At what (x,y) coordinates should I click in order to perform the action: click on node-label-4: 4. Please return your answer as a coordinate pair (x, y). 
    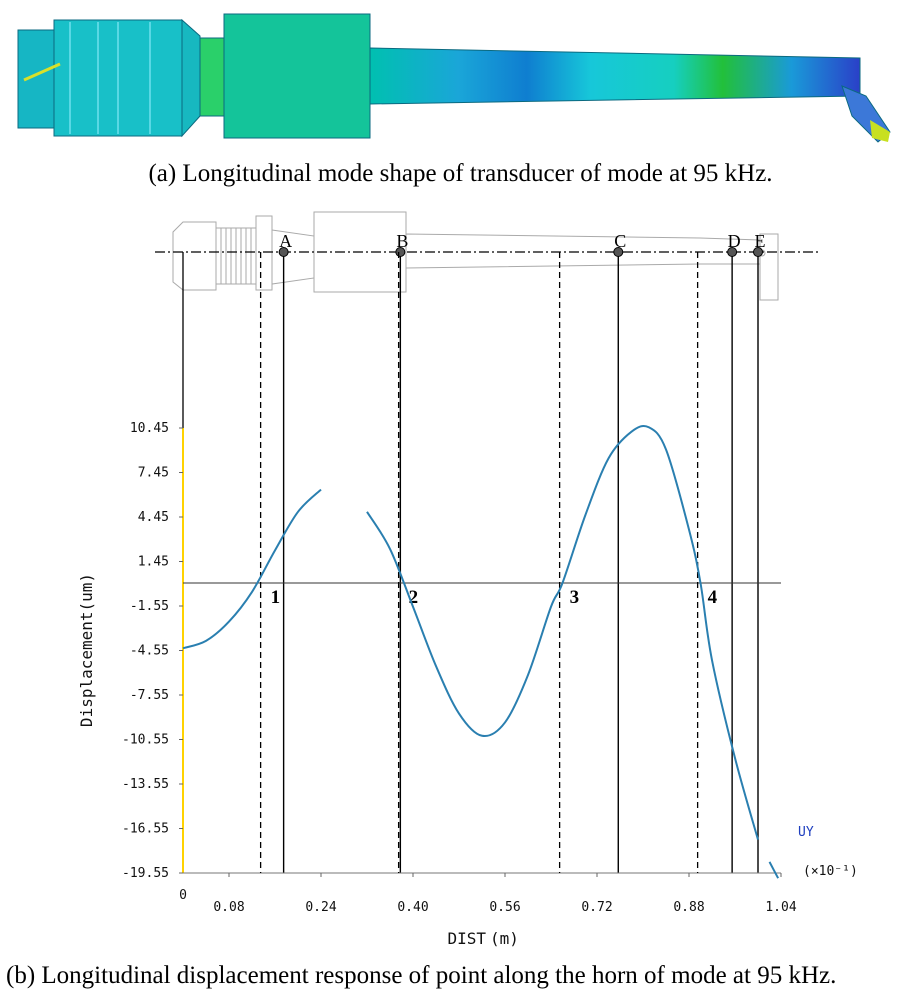
    Looking at the image, I should click on (713, 597).